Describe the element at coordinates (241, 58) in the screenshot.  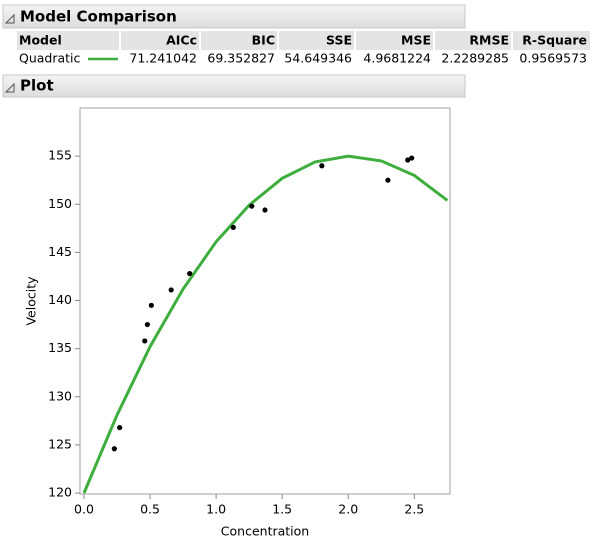
I see `table-cell: 69.352827` at that location.